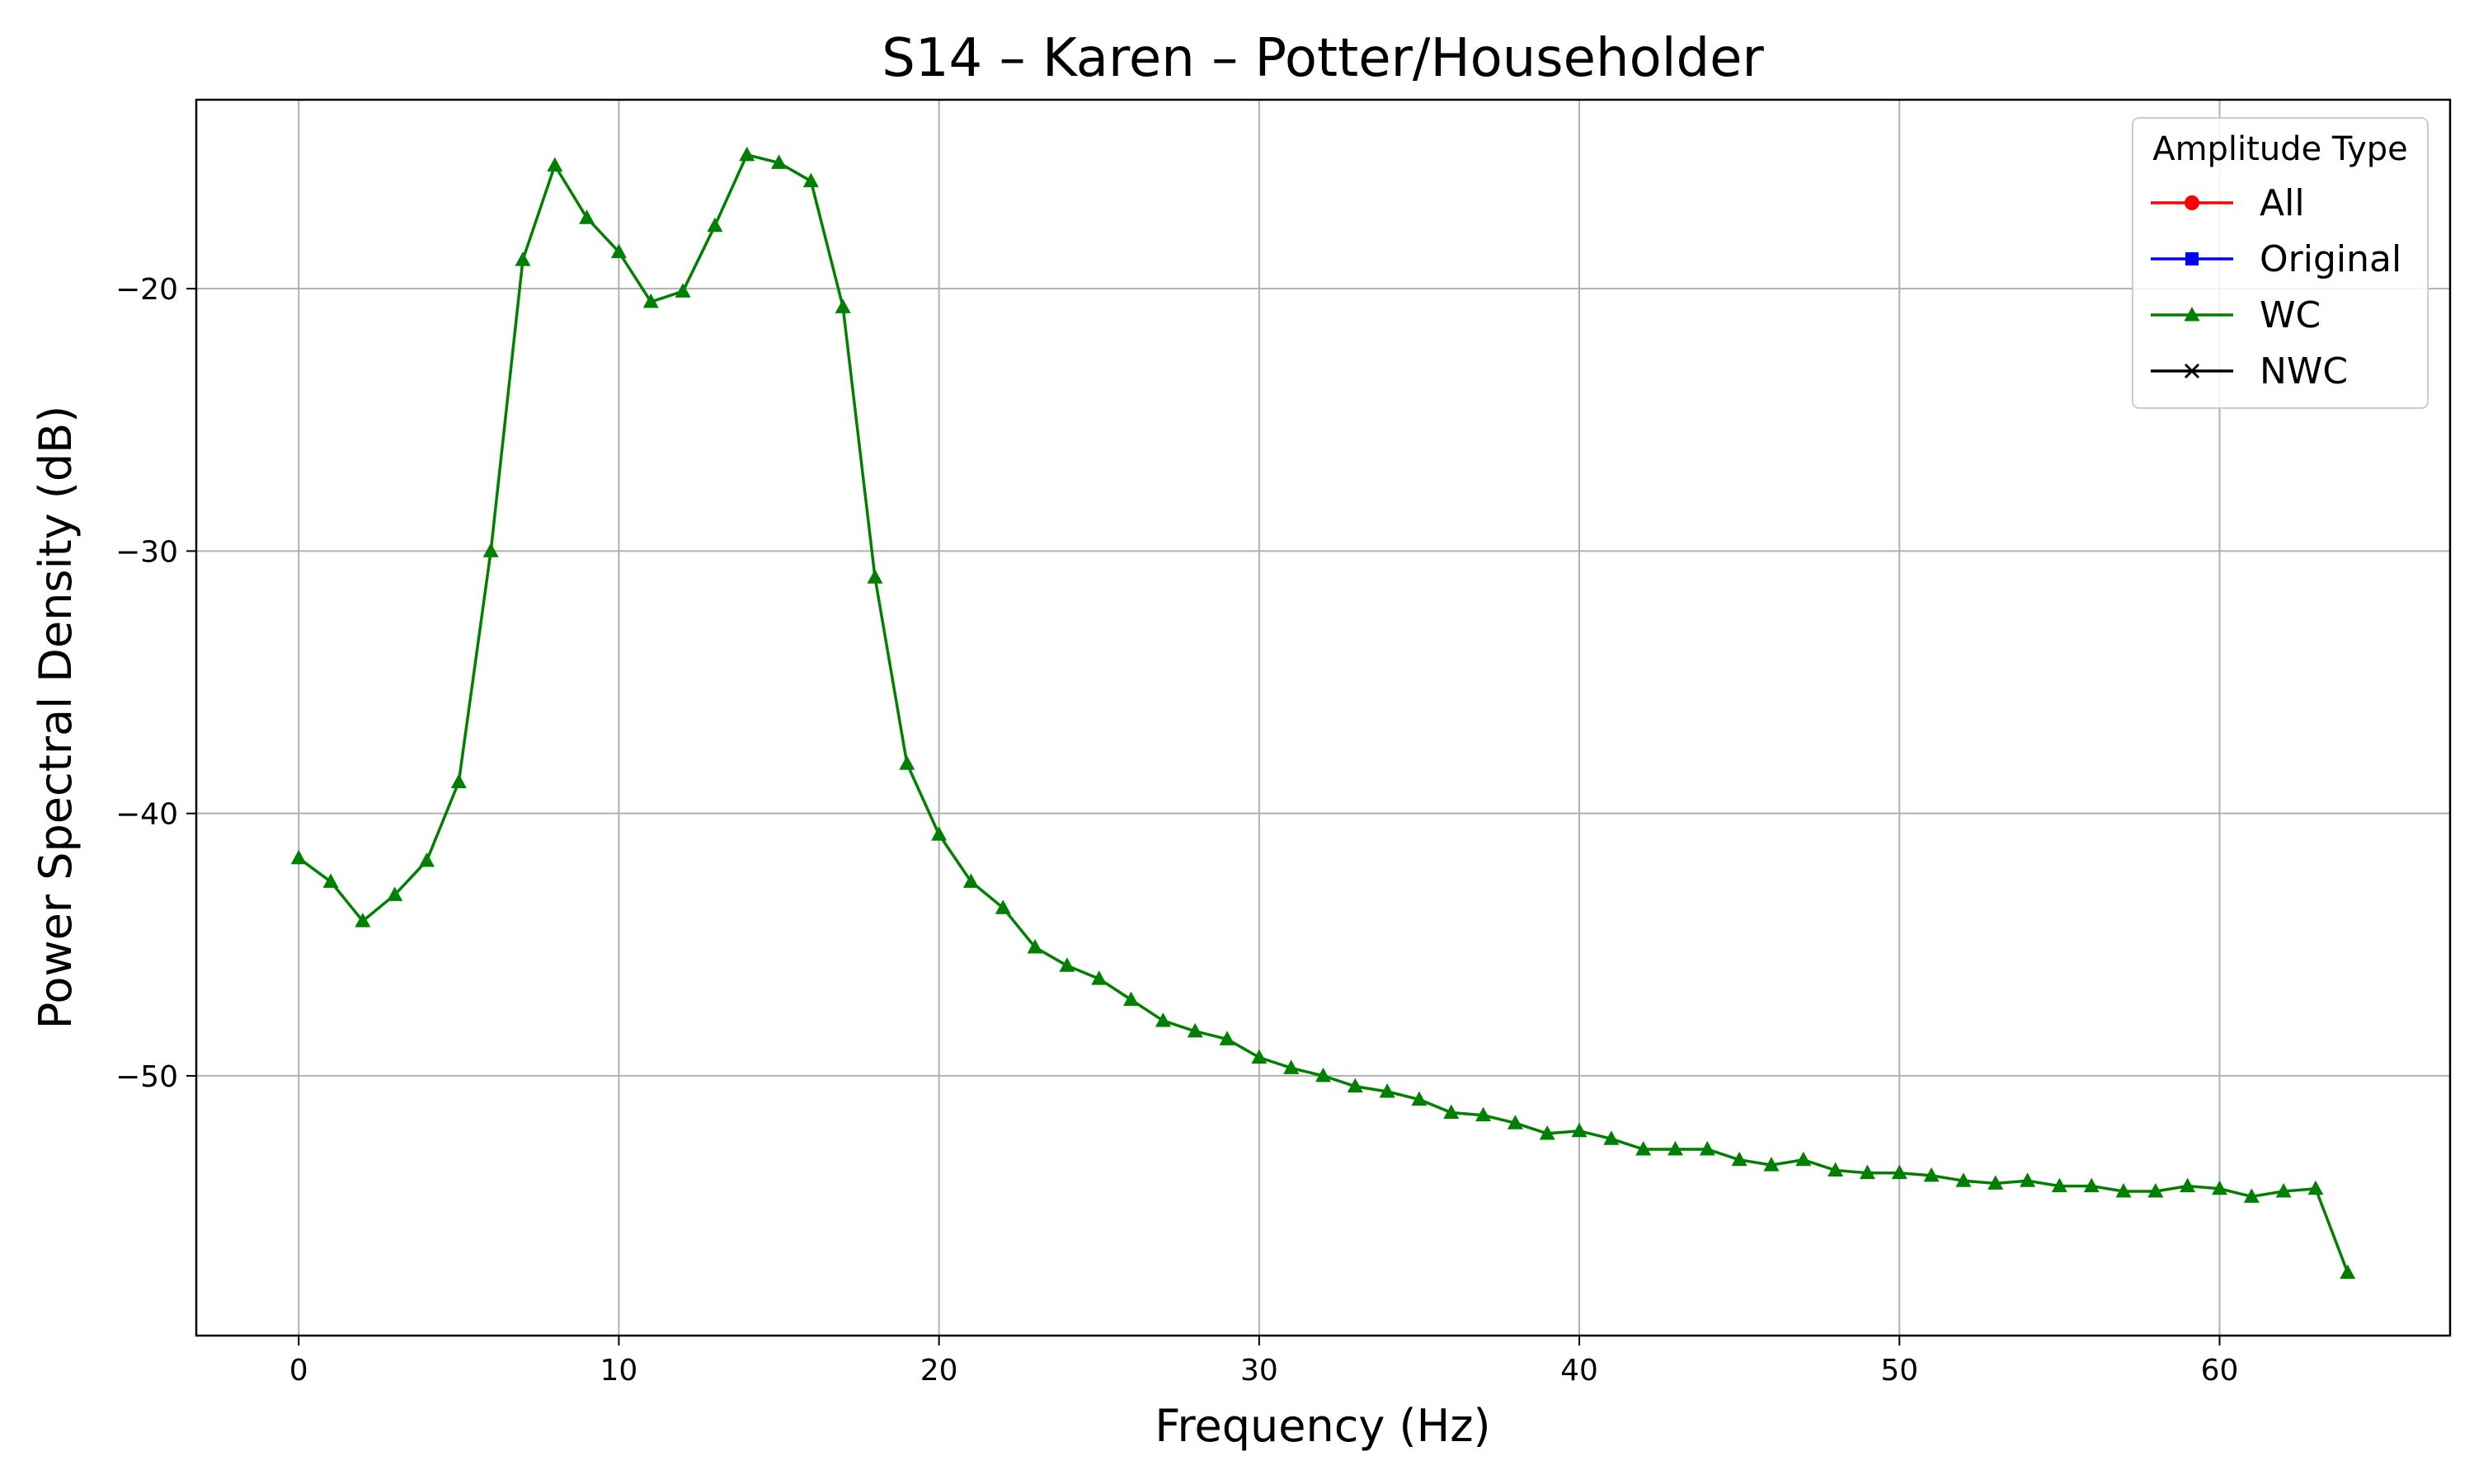 The height and width of the screenshot is (1484, 2474). What do you see at coordinates (2280, 149) in the screenshot?
I see `legend-title: Amplitude Type` at bounding box center [2280, 149].